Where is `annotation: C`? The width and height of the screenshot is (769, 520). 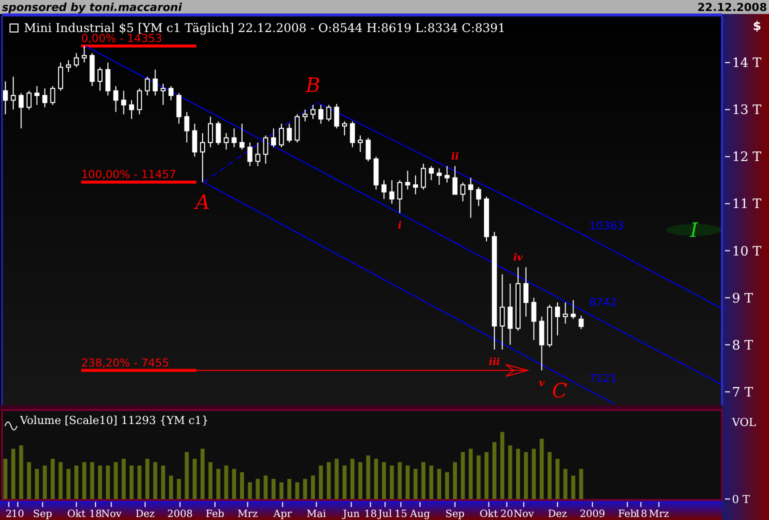 annotation: C is located at coordinates (560, 390).